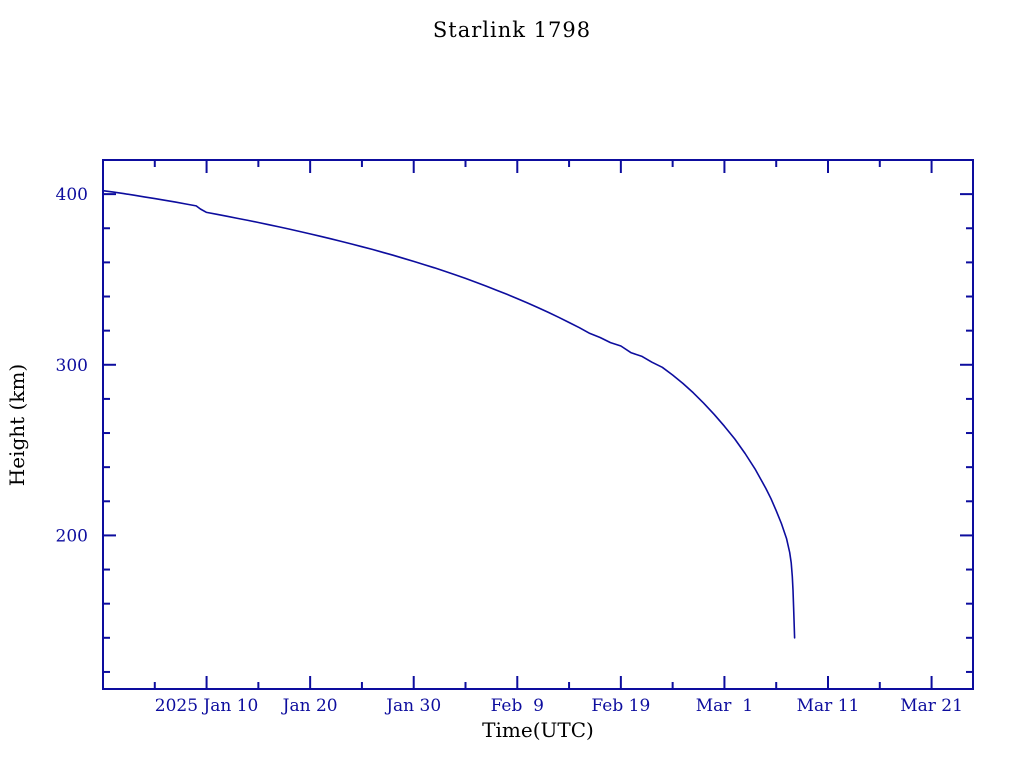 The width and height of the screenshot is (1024, 768). What do you see at coordinates (538, 730) in the screenshot?
I see `x-axis-label: Time(UTC)` at bounding box center [538, 730].